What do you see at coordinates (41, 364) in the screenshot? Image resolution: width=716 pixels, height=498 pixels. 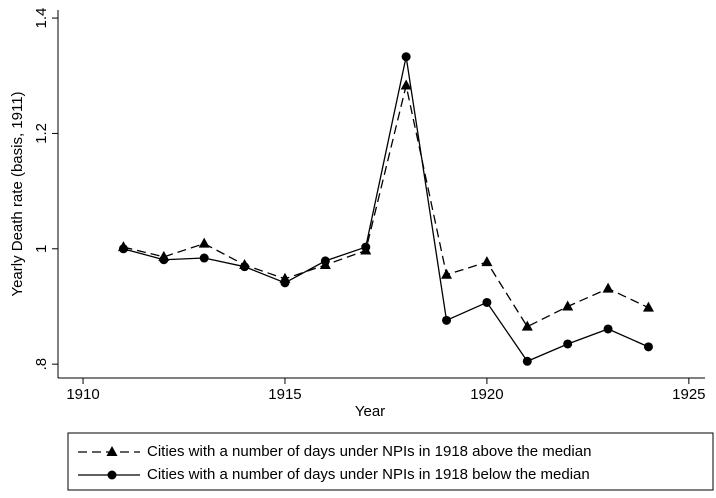 I see `y-tick-label: .8` at bounding box center [41, 364].